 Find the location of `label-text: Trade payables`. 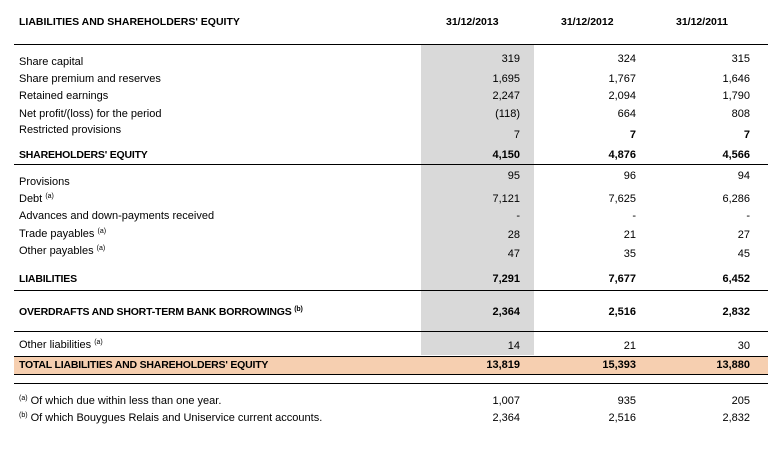

label-text: Trade payables is located at coordinates (57, 234).